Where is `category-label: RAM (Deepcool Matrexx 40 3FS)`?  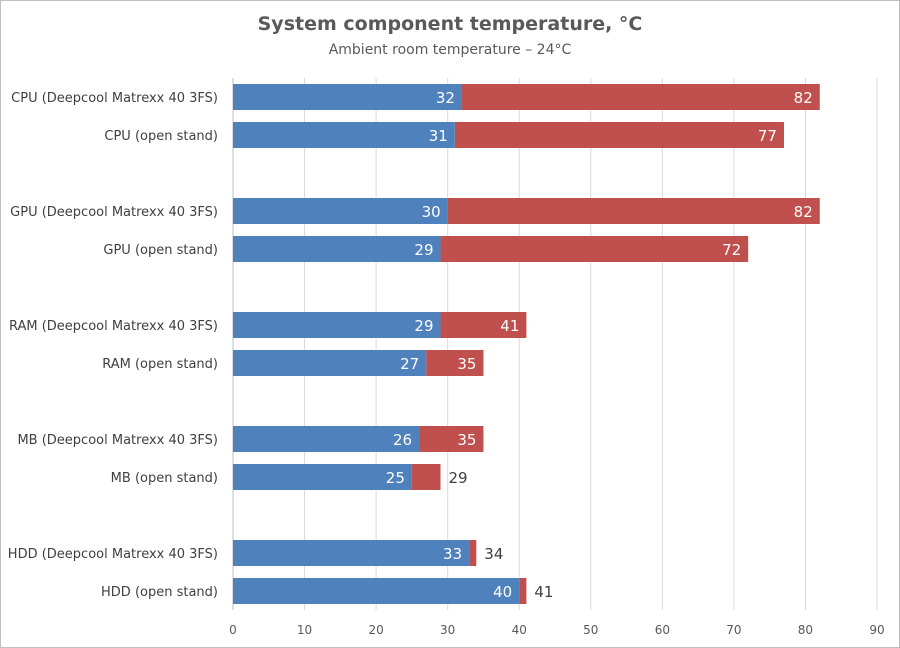
category-label: RAM (Deepcool Matrexx 40 3FS) is located at coordinates (113, 326).